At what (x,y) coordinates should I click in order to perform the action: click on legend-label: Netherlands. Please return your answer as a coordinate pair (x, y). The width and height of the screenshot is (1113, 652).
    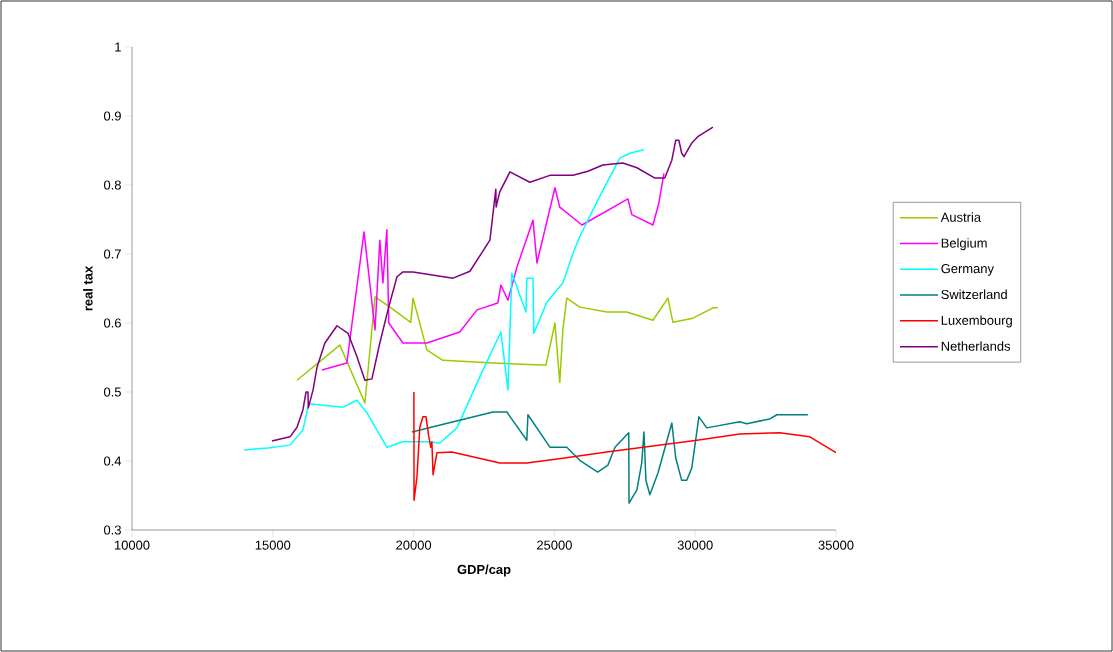
    Looking at the image, I should click on (976, 346).